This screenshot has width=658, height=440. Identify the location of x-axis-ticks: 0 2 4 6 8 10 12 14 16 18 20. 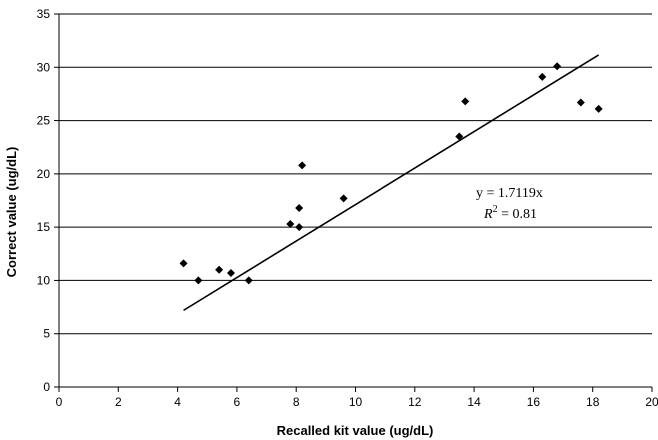
(357, 398).